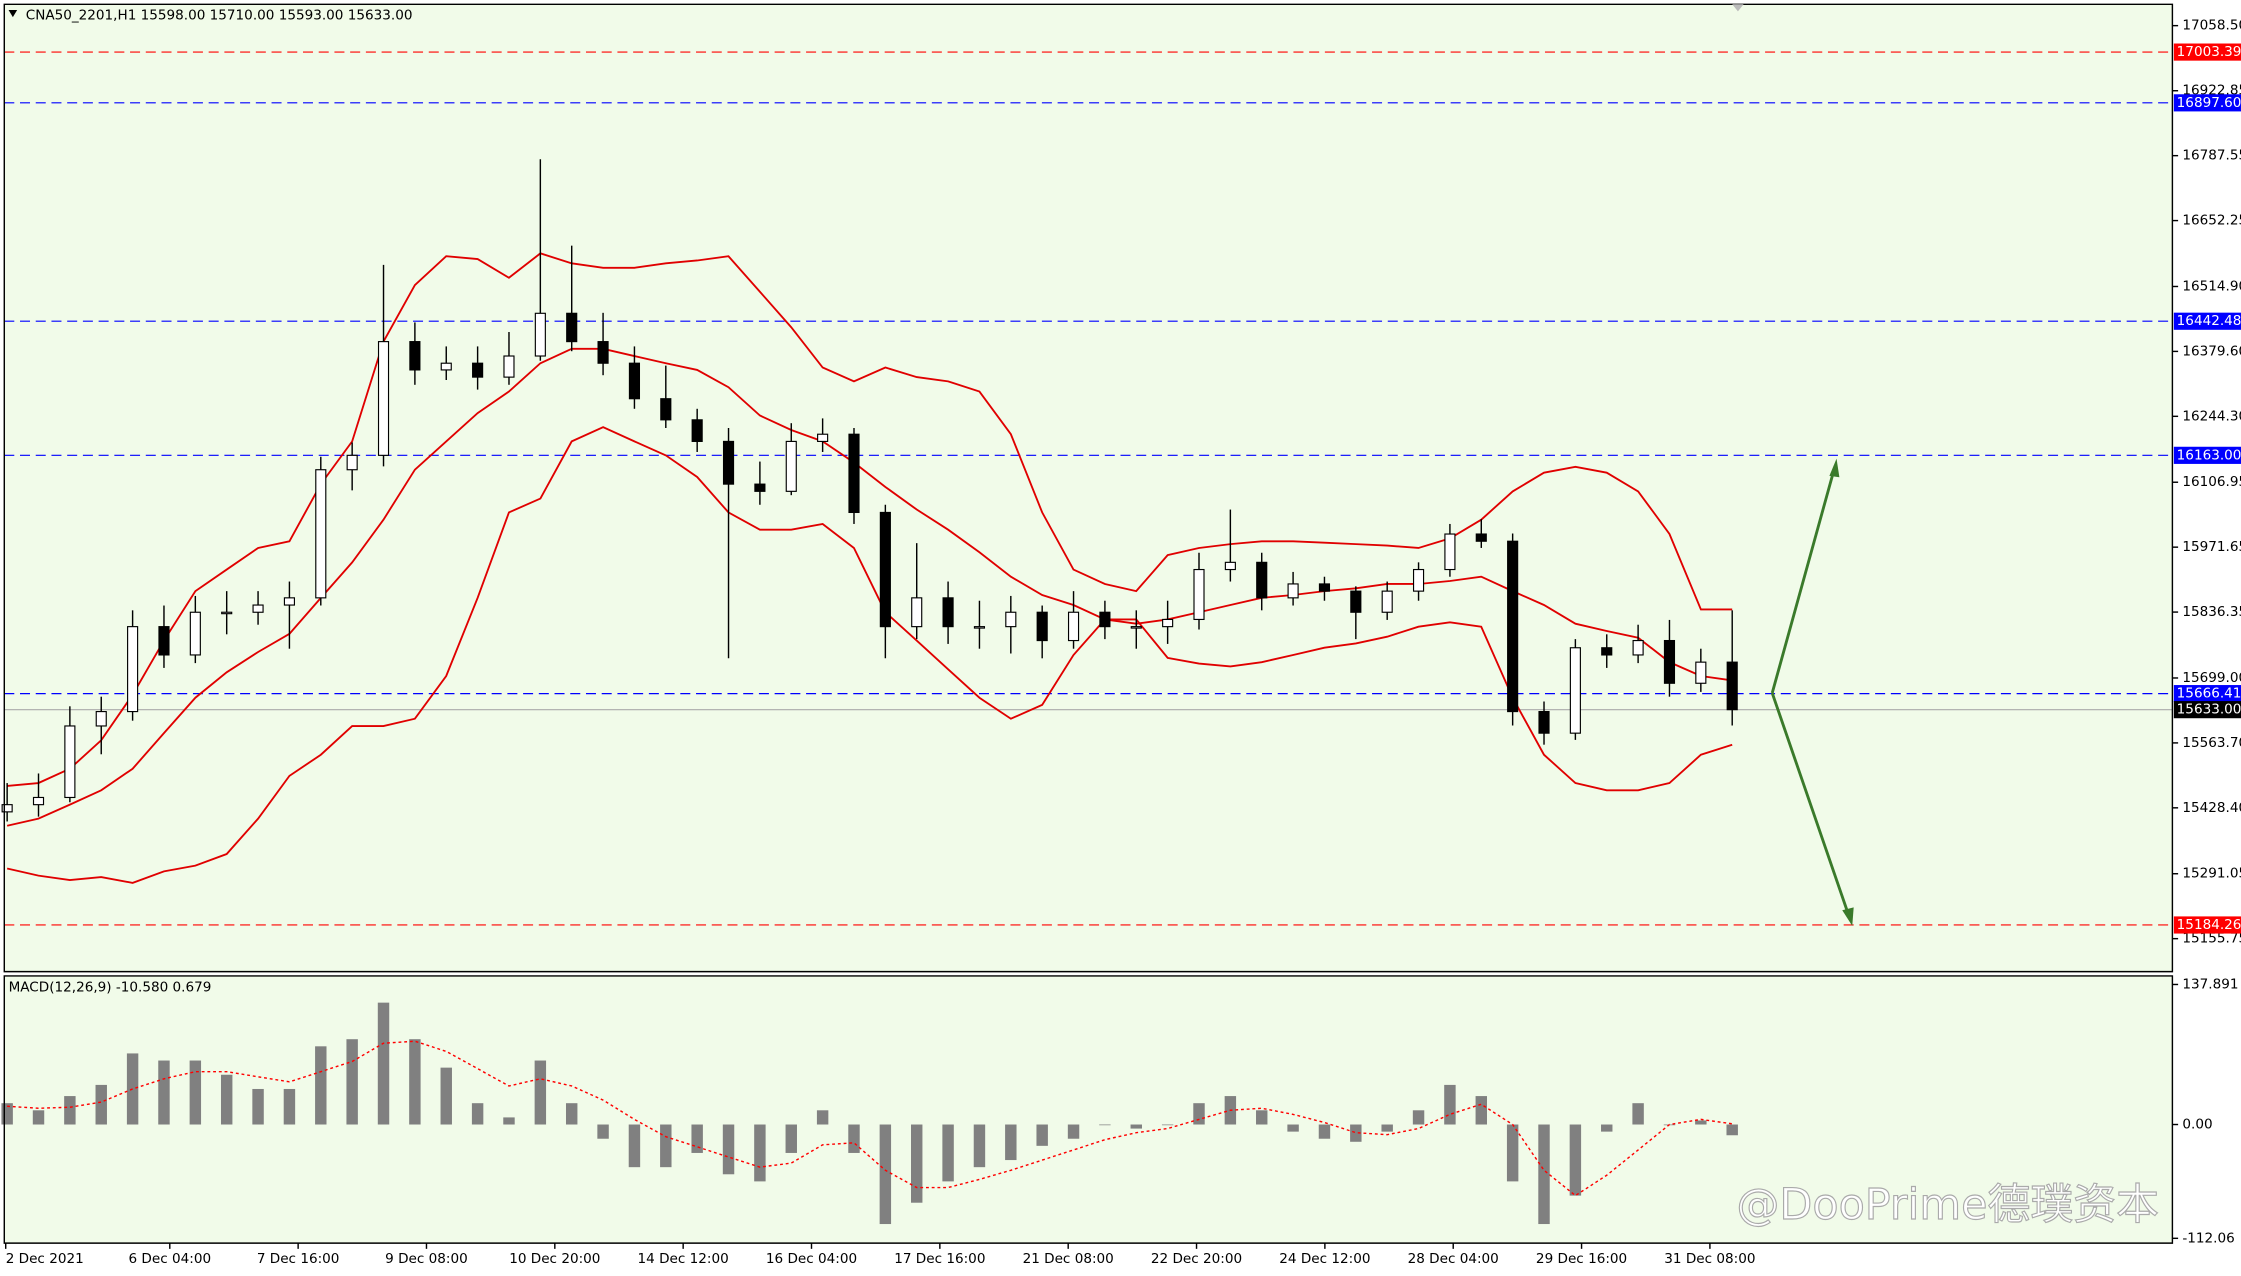 Image resolution: width=2241 pixels, height=1276 pixels. Describe the element at coordinates (1324, 1259) in the screenshot. I see `x-tick-label: 24 Dec 12:00` at that location.